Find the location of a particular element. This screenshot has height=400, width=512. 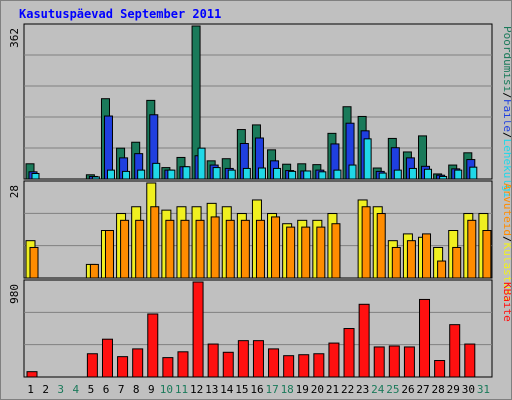

panel-2-legend-label: Arvuteid/Külastusi is located at coordinates (506, 242).